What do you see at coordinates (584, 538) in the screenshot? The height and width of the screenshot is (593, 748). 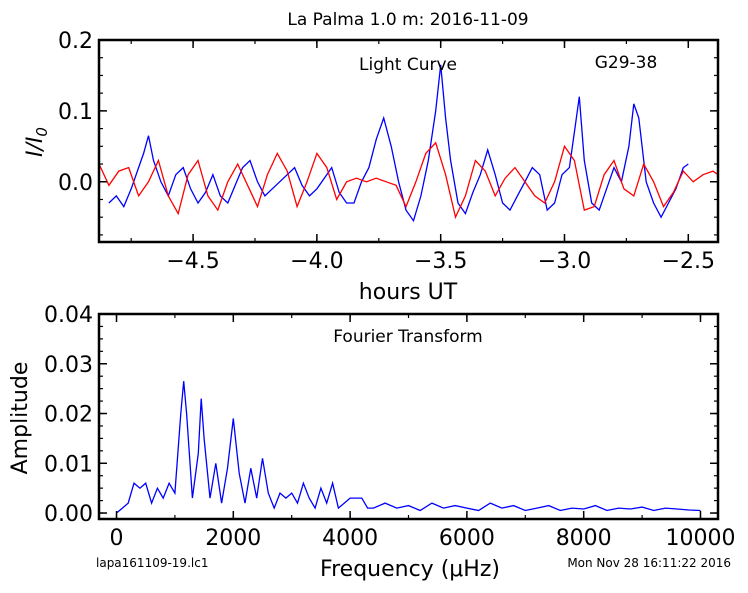 I see `fourier-xtick-label: 8000` at bounding box center [584, 538].